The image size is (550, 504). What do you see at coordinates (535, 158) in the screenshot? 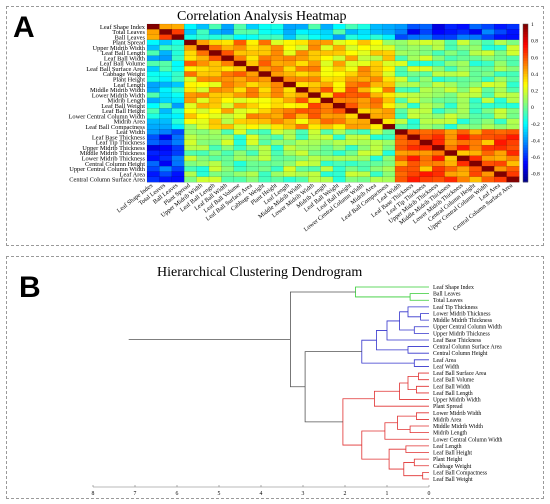
I see `colorbar-tick-label: -0.6` at bounding box center [535, 158].